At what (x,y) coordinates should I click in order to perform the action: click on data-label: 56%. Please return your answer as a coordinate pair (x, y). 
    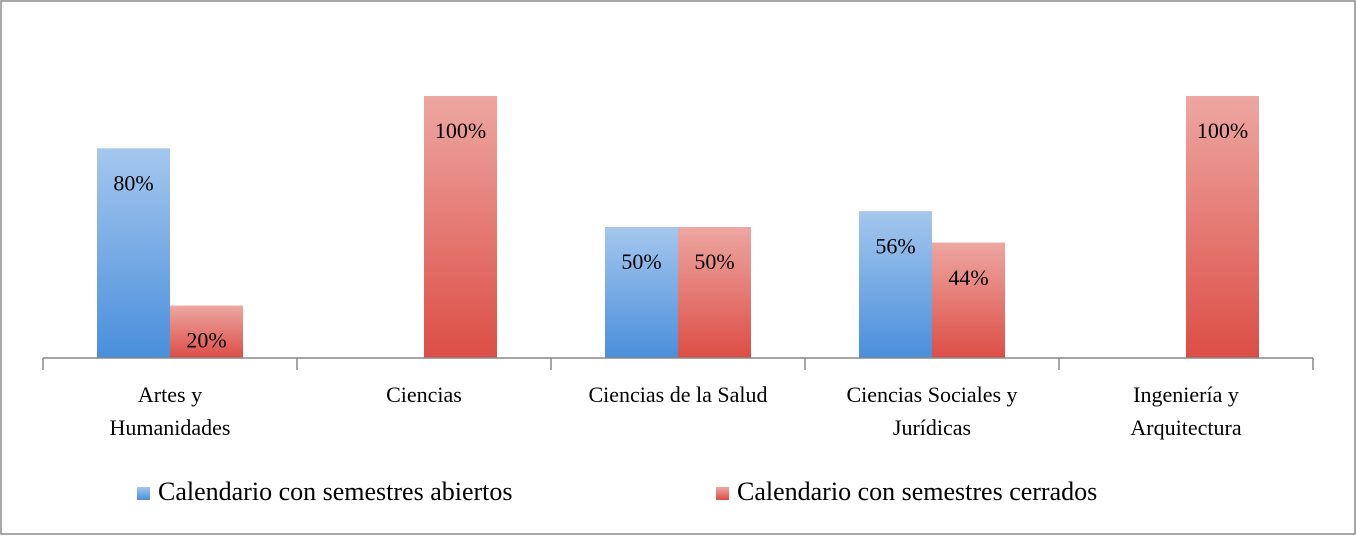
    Looking at the image, I should click on (895, 245).